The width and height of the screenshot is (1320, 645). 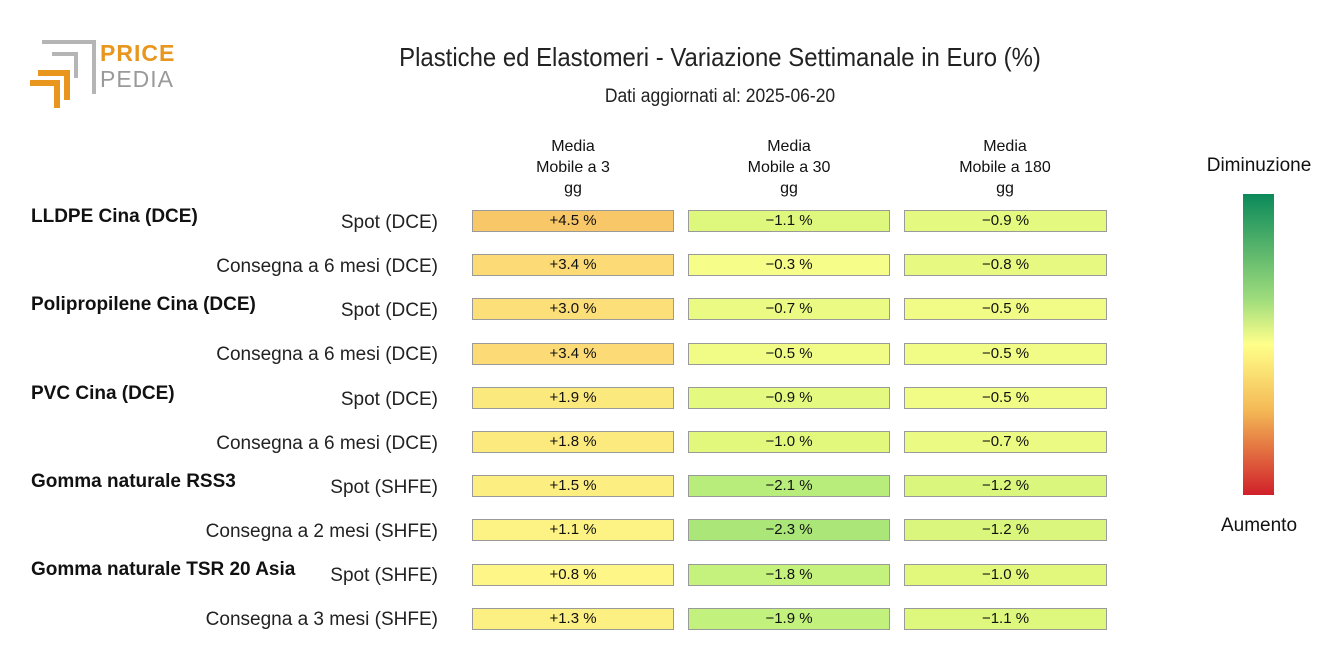 What do you see at coordinates (321, 531) in the screenshot?
I see `row-label: Consegna a 2 mesi (SHFE)` at bounding box center [321, 531].